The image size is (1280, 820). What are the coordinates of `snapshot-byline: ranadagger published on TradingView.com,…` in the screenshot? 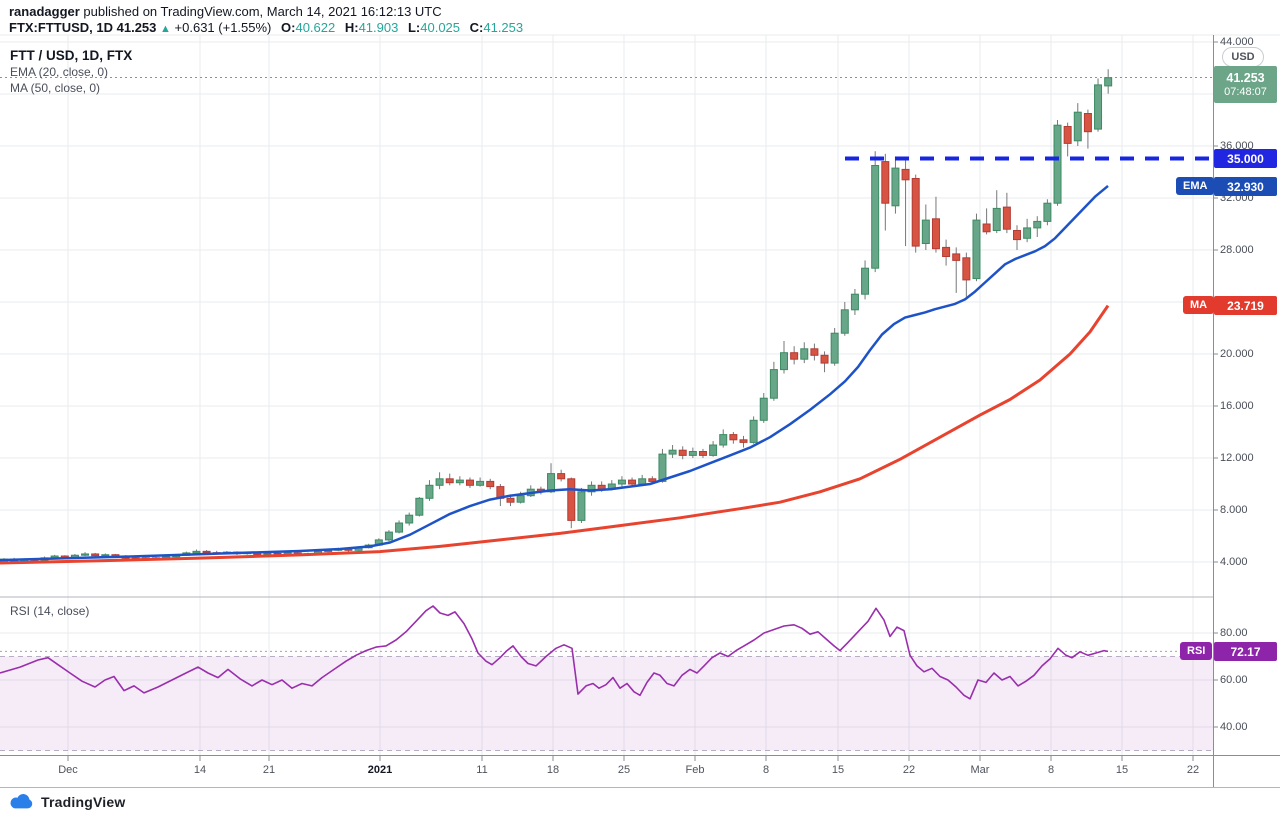 It's located at (225, 11).